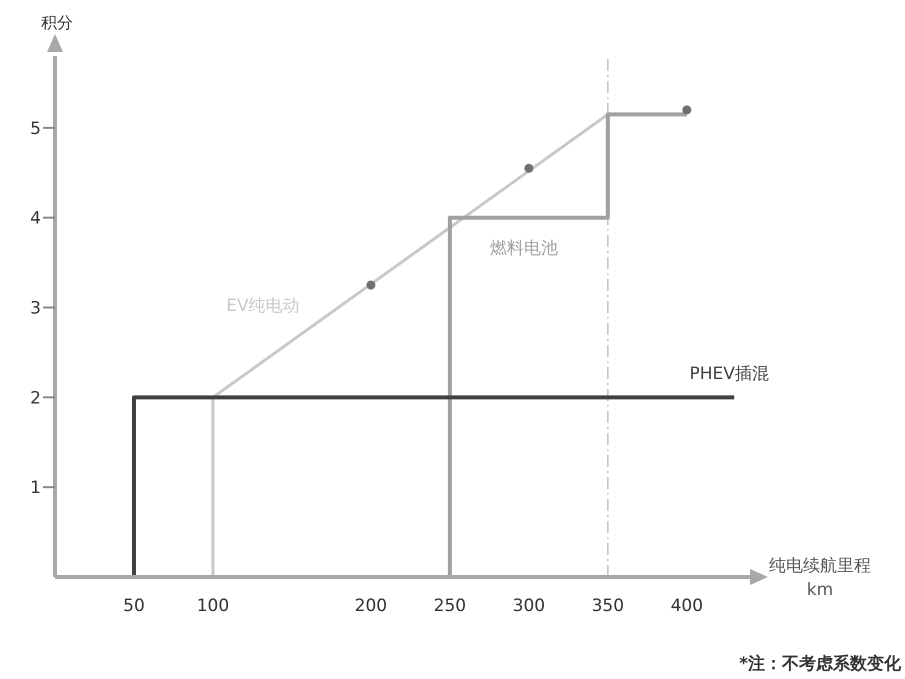 The height and width of the screenshot is (679, 905). I want to click on y-tick-label: 3, so click(35, 308).